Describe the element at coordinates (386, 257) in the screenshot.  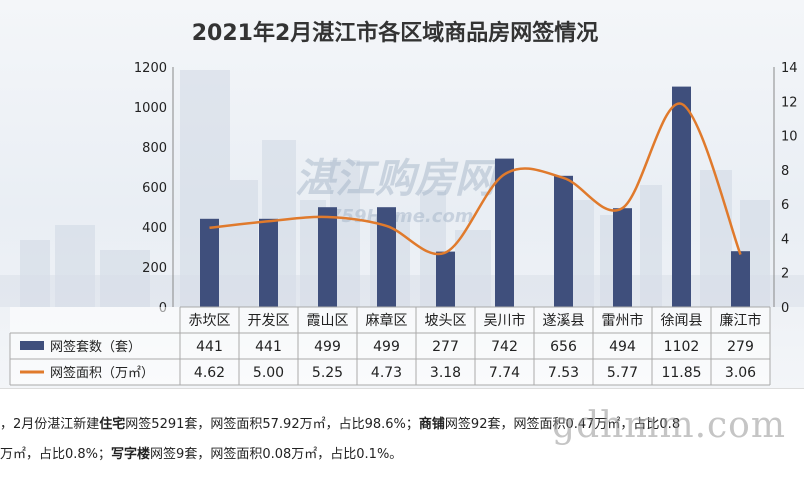
I see `bar-麻章区` at that location.